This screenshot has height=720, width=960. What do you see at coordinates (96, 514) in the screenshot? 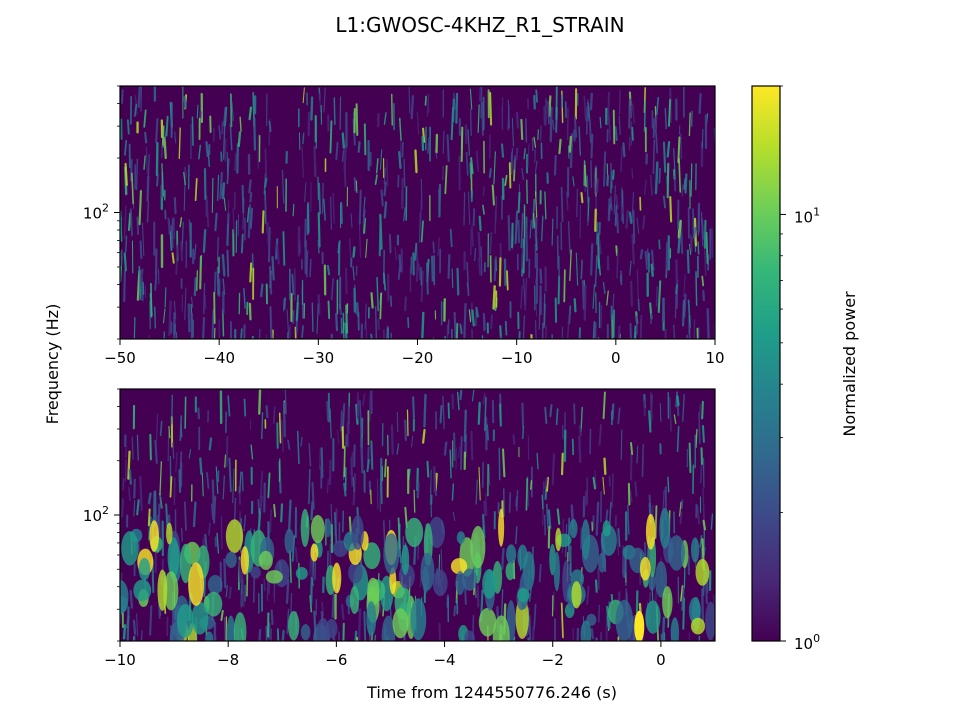
I see `bottom-y-tick-label: 102` at bounding box center [96, 514].